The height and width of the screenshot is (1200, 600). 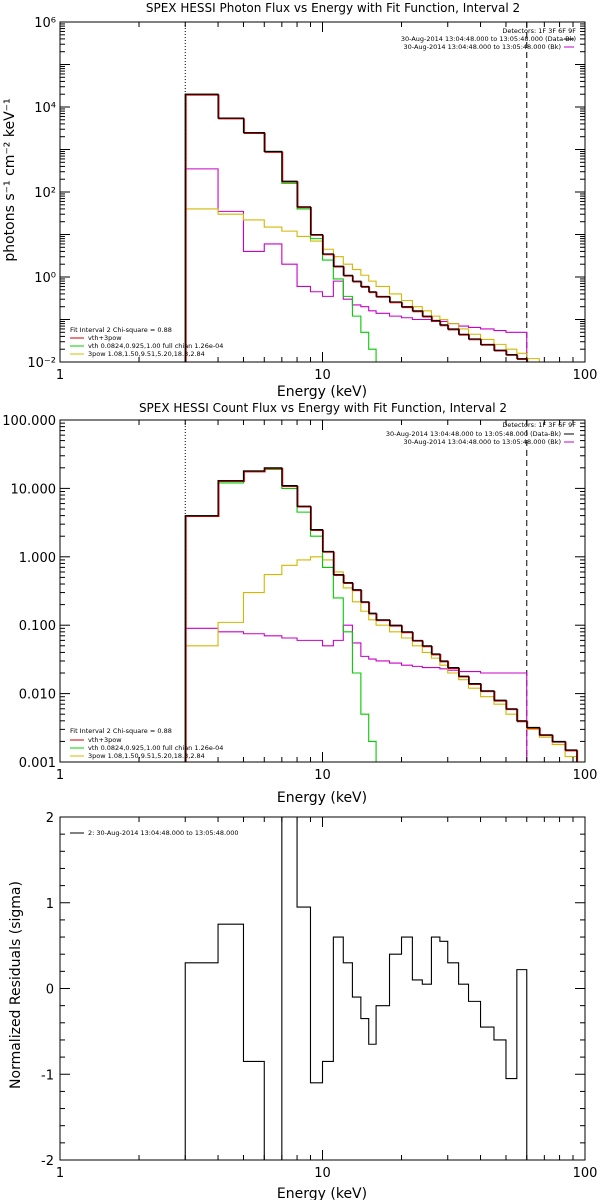 I want to click on residuals-xlabel: Energy (keV), so click(x=322, y=1193).